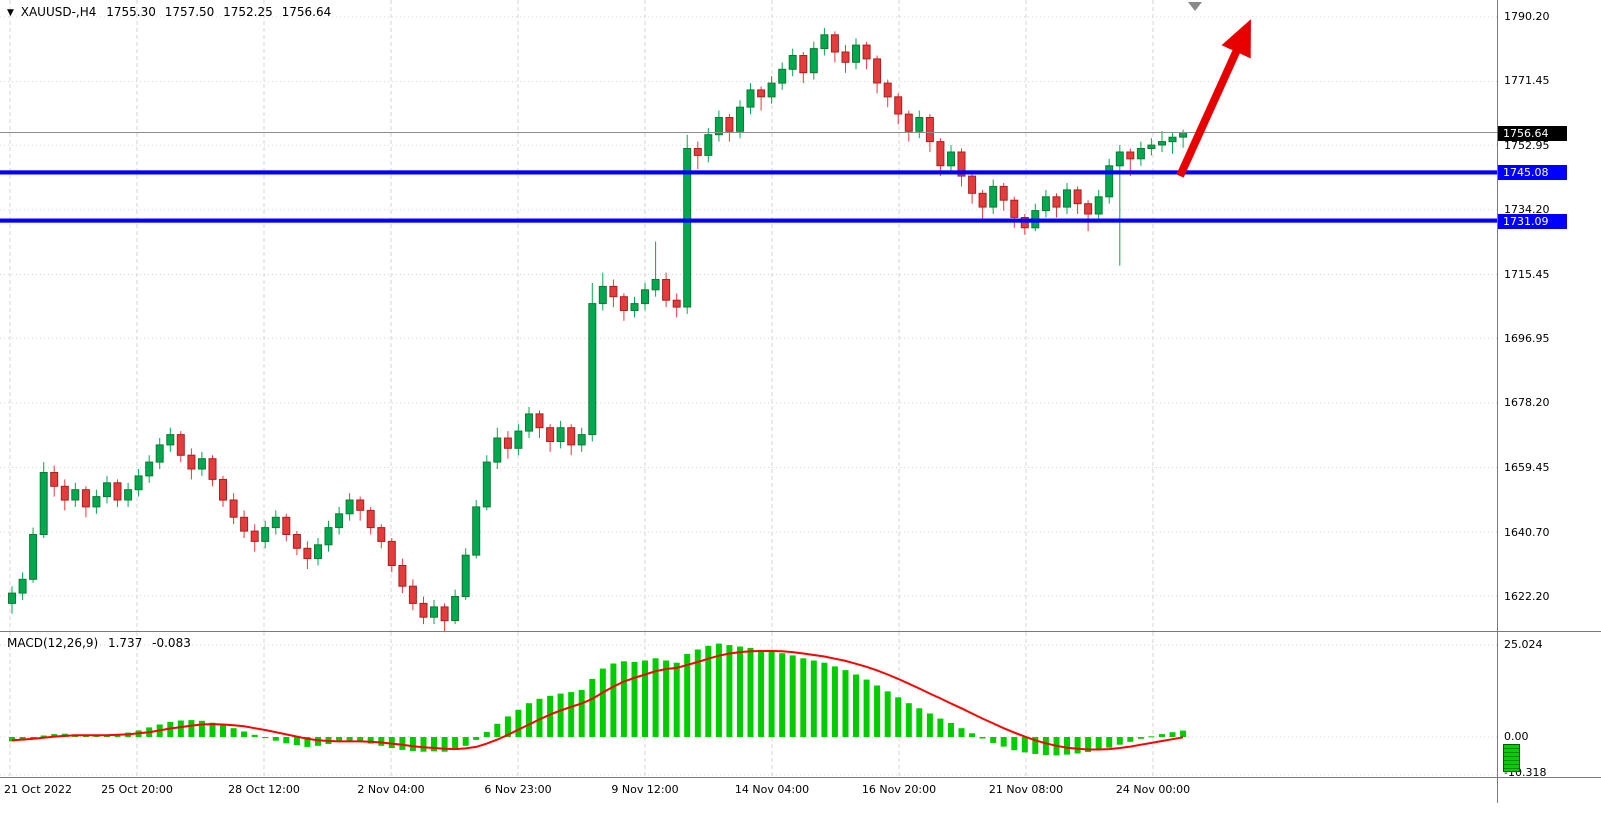  I want to click on price-axis-label: 1715.45, so click(1527, 274).